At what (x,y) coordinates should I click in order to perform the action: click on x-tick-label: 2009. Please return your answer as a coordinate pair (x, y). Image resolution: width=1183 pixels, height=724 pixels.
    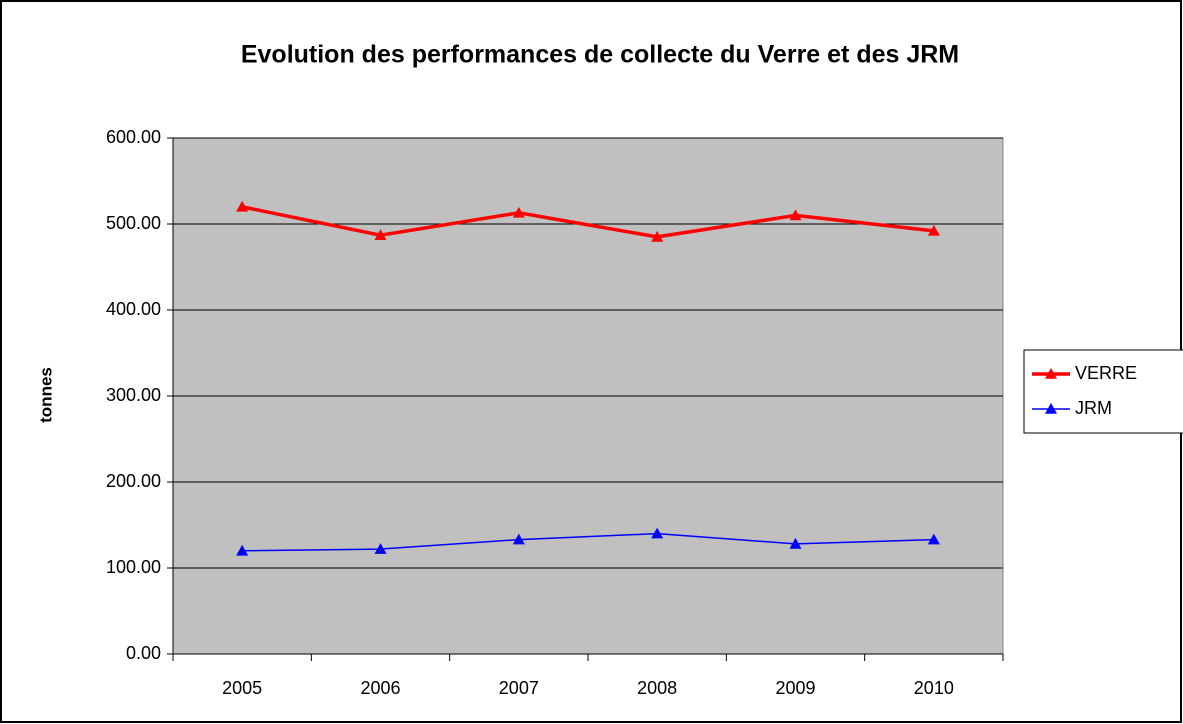
    Looking at the image, I should click on (795, 688).